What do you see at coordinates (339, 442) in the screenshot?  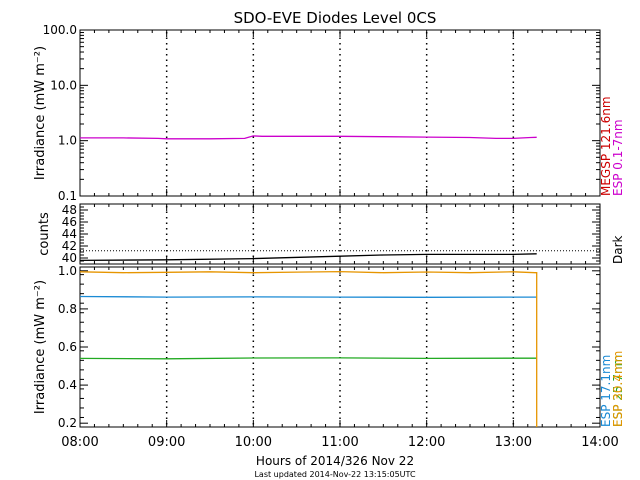 I see `x-tick-label: 11:00` at bounding box center [339, 442].